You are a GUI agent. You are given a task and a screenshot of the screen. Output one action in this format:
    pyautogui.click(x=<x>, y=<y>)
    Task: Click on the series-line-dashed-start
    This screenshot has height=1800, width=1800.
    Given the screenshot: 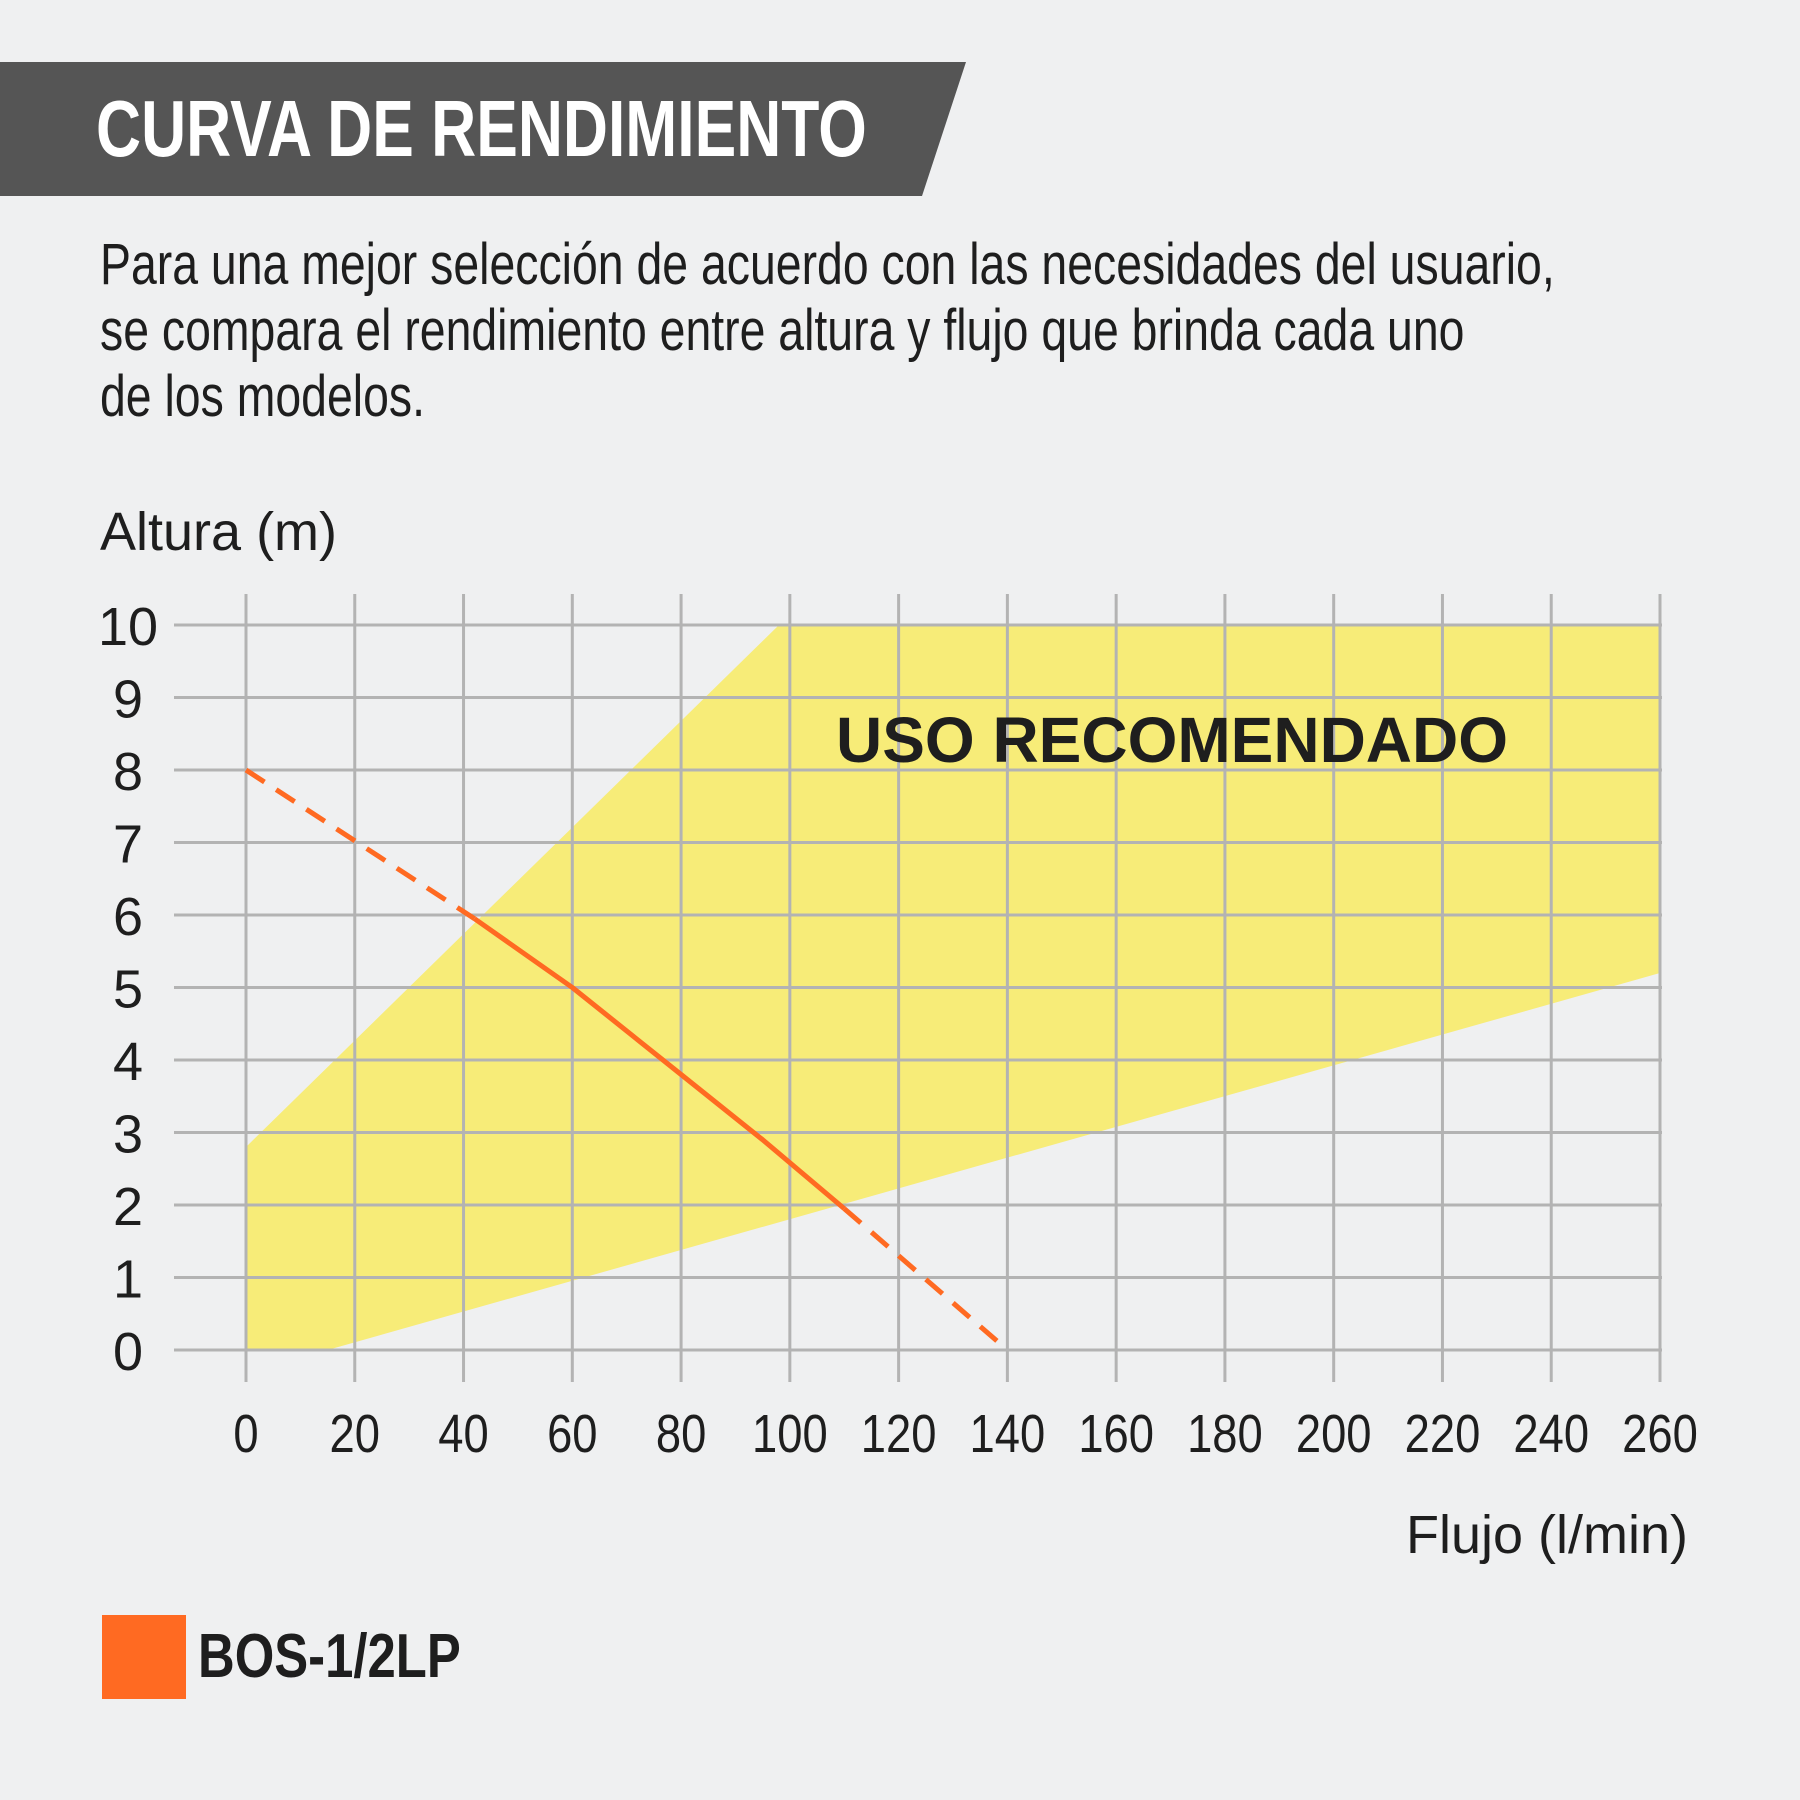 What is the action you would take?
    pyautogui.click(x=360, y=844)
    